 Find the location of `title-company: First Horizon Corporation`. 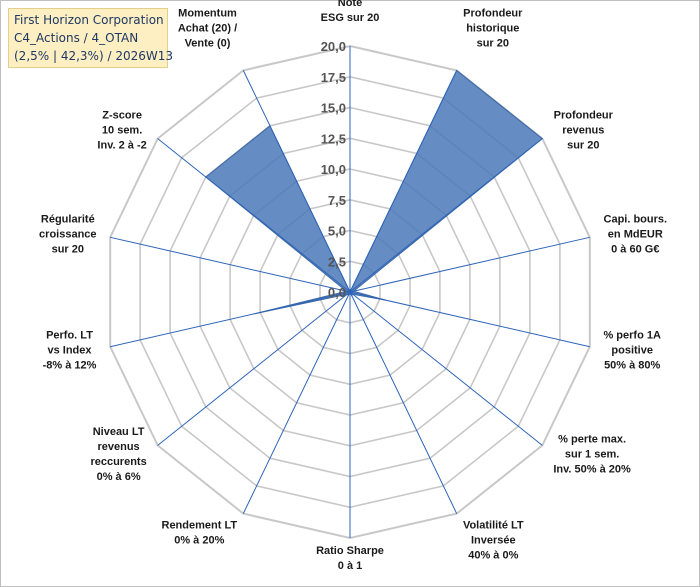

title-company: First Horizon Corporation is located at coordinates (89, 20).